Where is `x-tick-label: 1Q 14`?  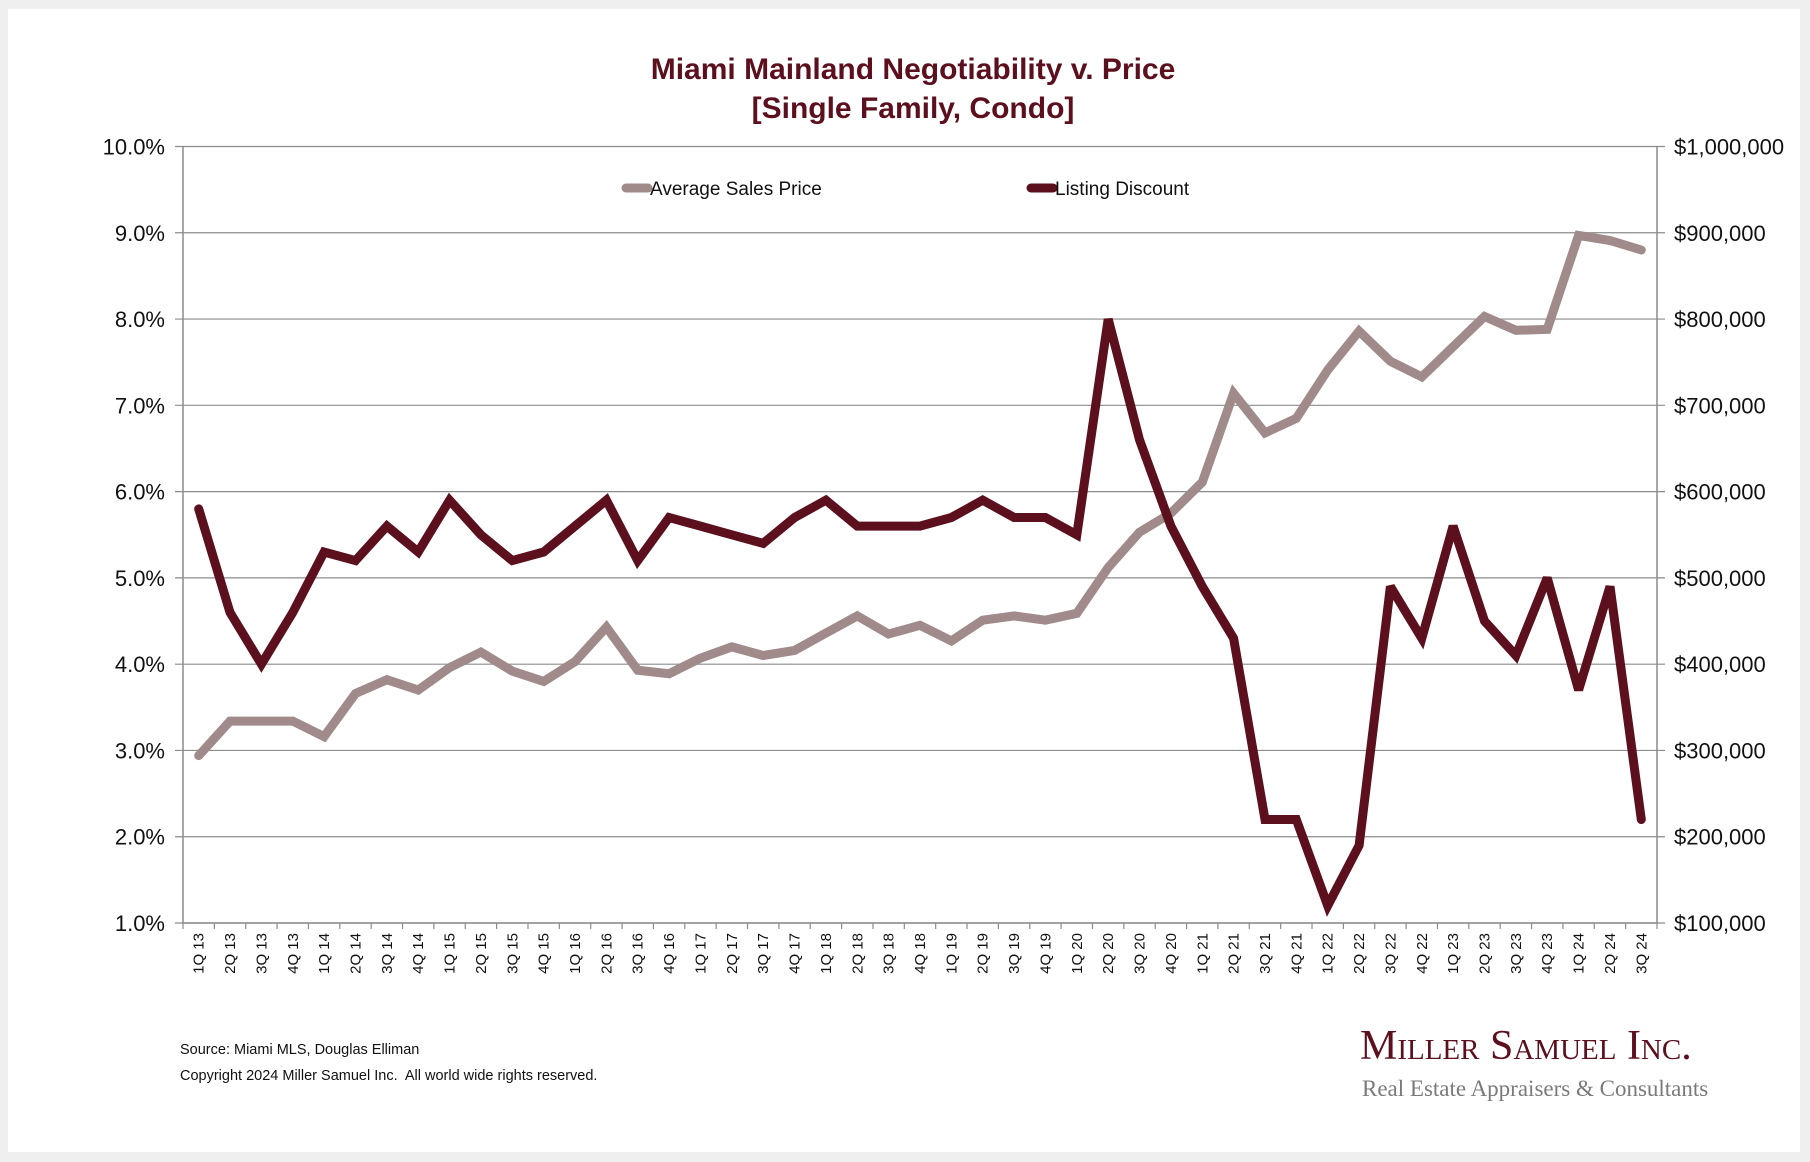 x-tick-label: 1Q 14 is located at coordinates (324, 953).